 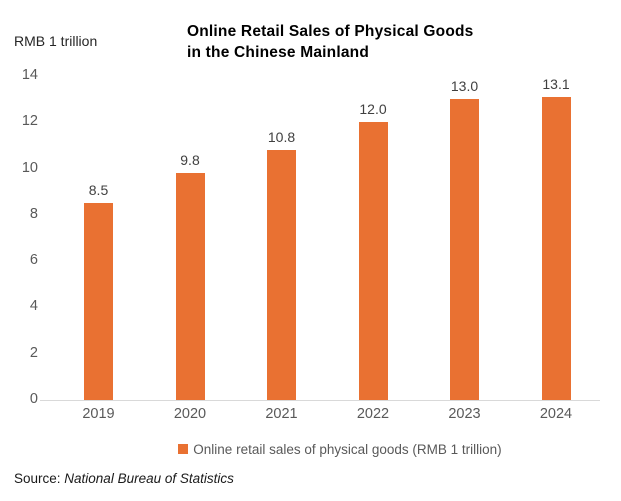 What do you see at coordinates (464, 249) in the screenshot?
I see `bar-2023` at bounding box center [464, 249].